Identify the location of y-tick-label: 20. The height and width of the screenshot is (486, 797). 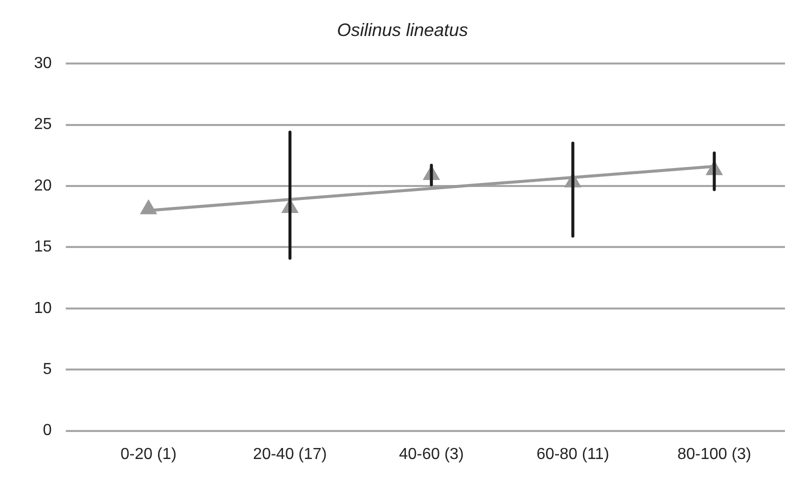
(43, 185).